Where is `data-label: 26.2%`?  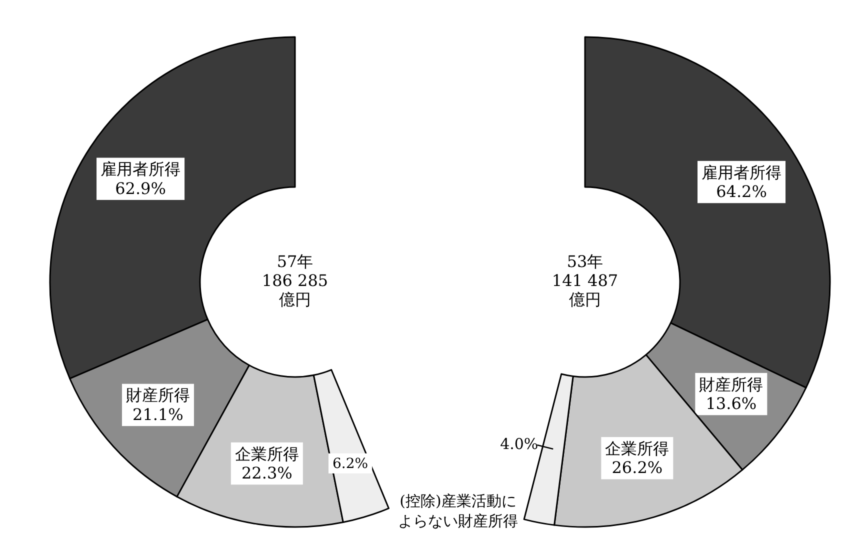 data-label: 26.2% is located at coordinates (637, 468).